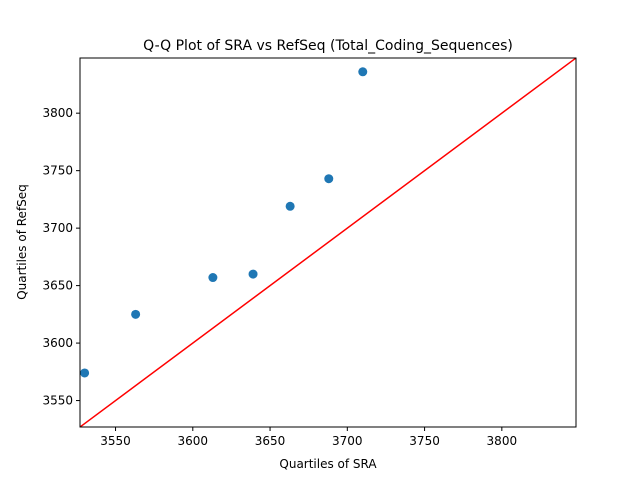 This screenshot has width=640, height=480. What do you see at coordinates (328, 464) in the screenshot?
I see `x-axis-label: Quartiles of SRA` at bounding box center [328, 464].